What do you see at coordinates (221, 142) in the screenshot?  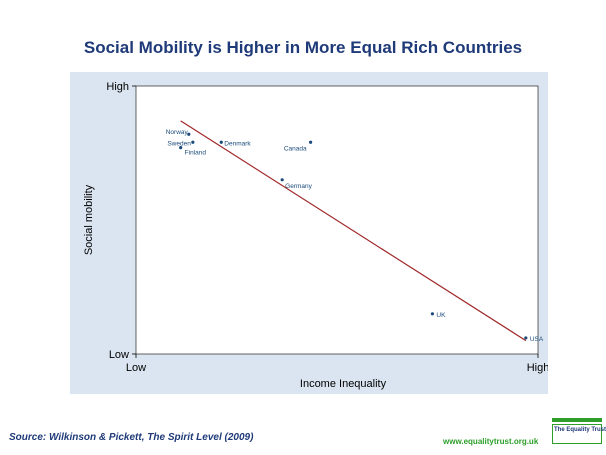 I see `data-point-denmark` at bounding box center [221, 142].